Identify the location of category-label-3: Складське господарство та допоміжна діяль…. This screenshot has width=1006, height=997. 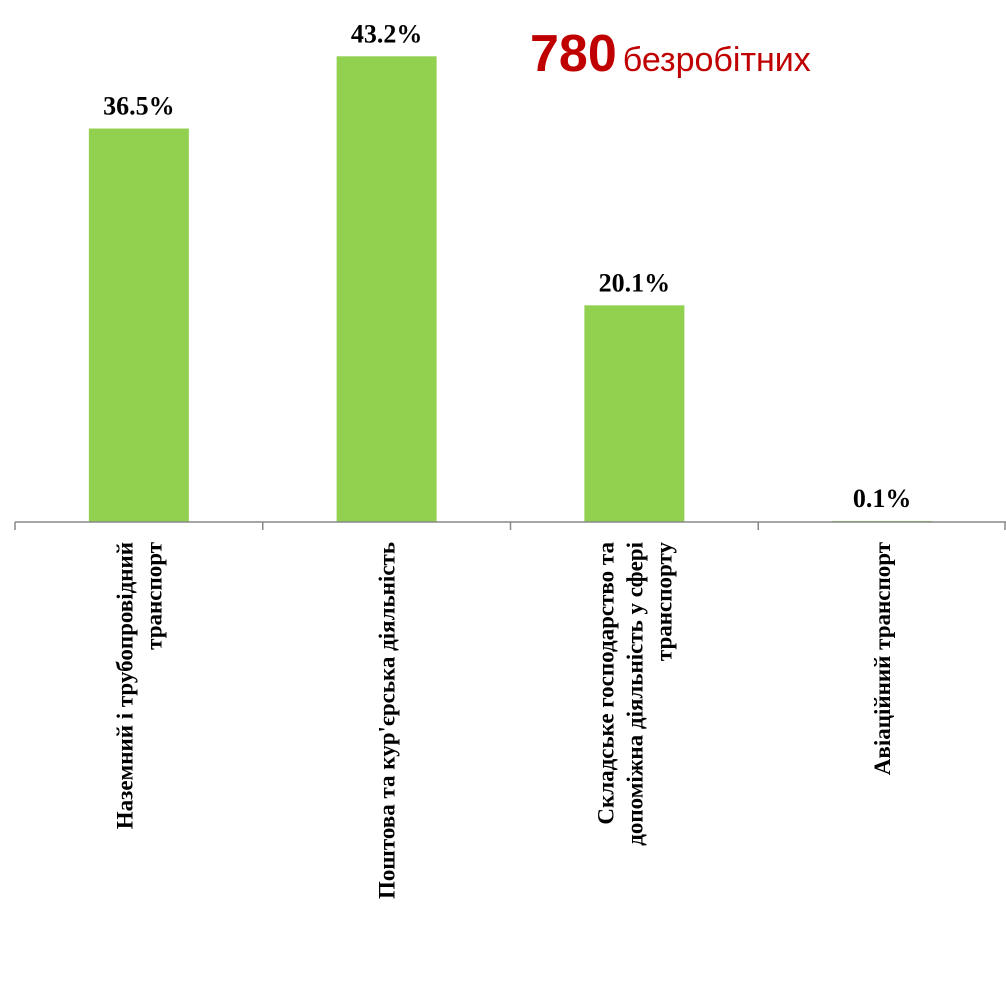
(634, 693).